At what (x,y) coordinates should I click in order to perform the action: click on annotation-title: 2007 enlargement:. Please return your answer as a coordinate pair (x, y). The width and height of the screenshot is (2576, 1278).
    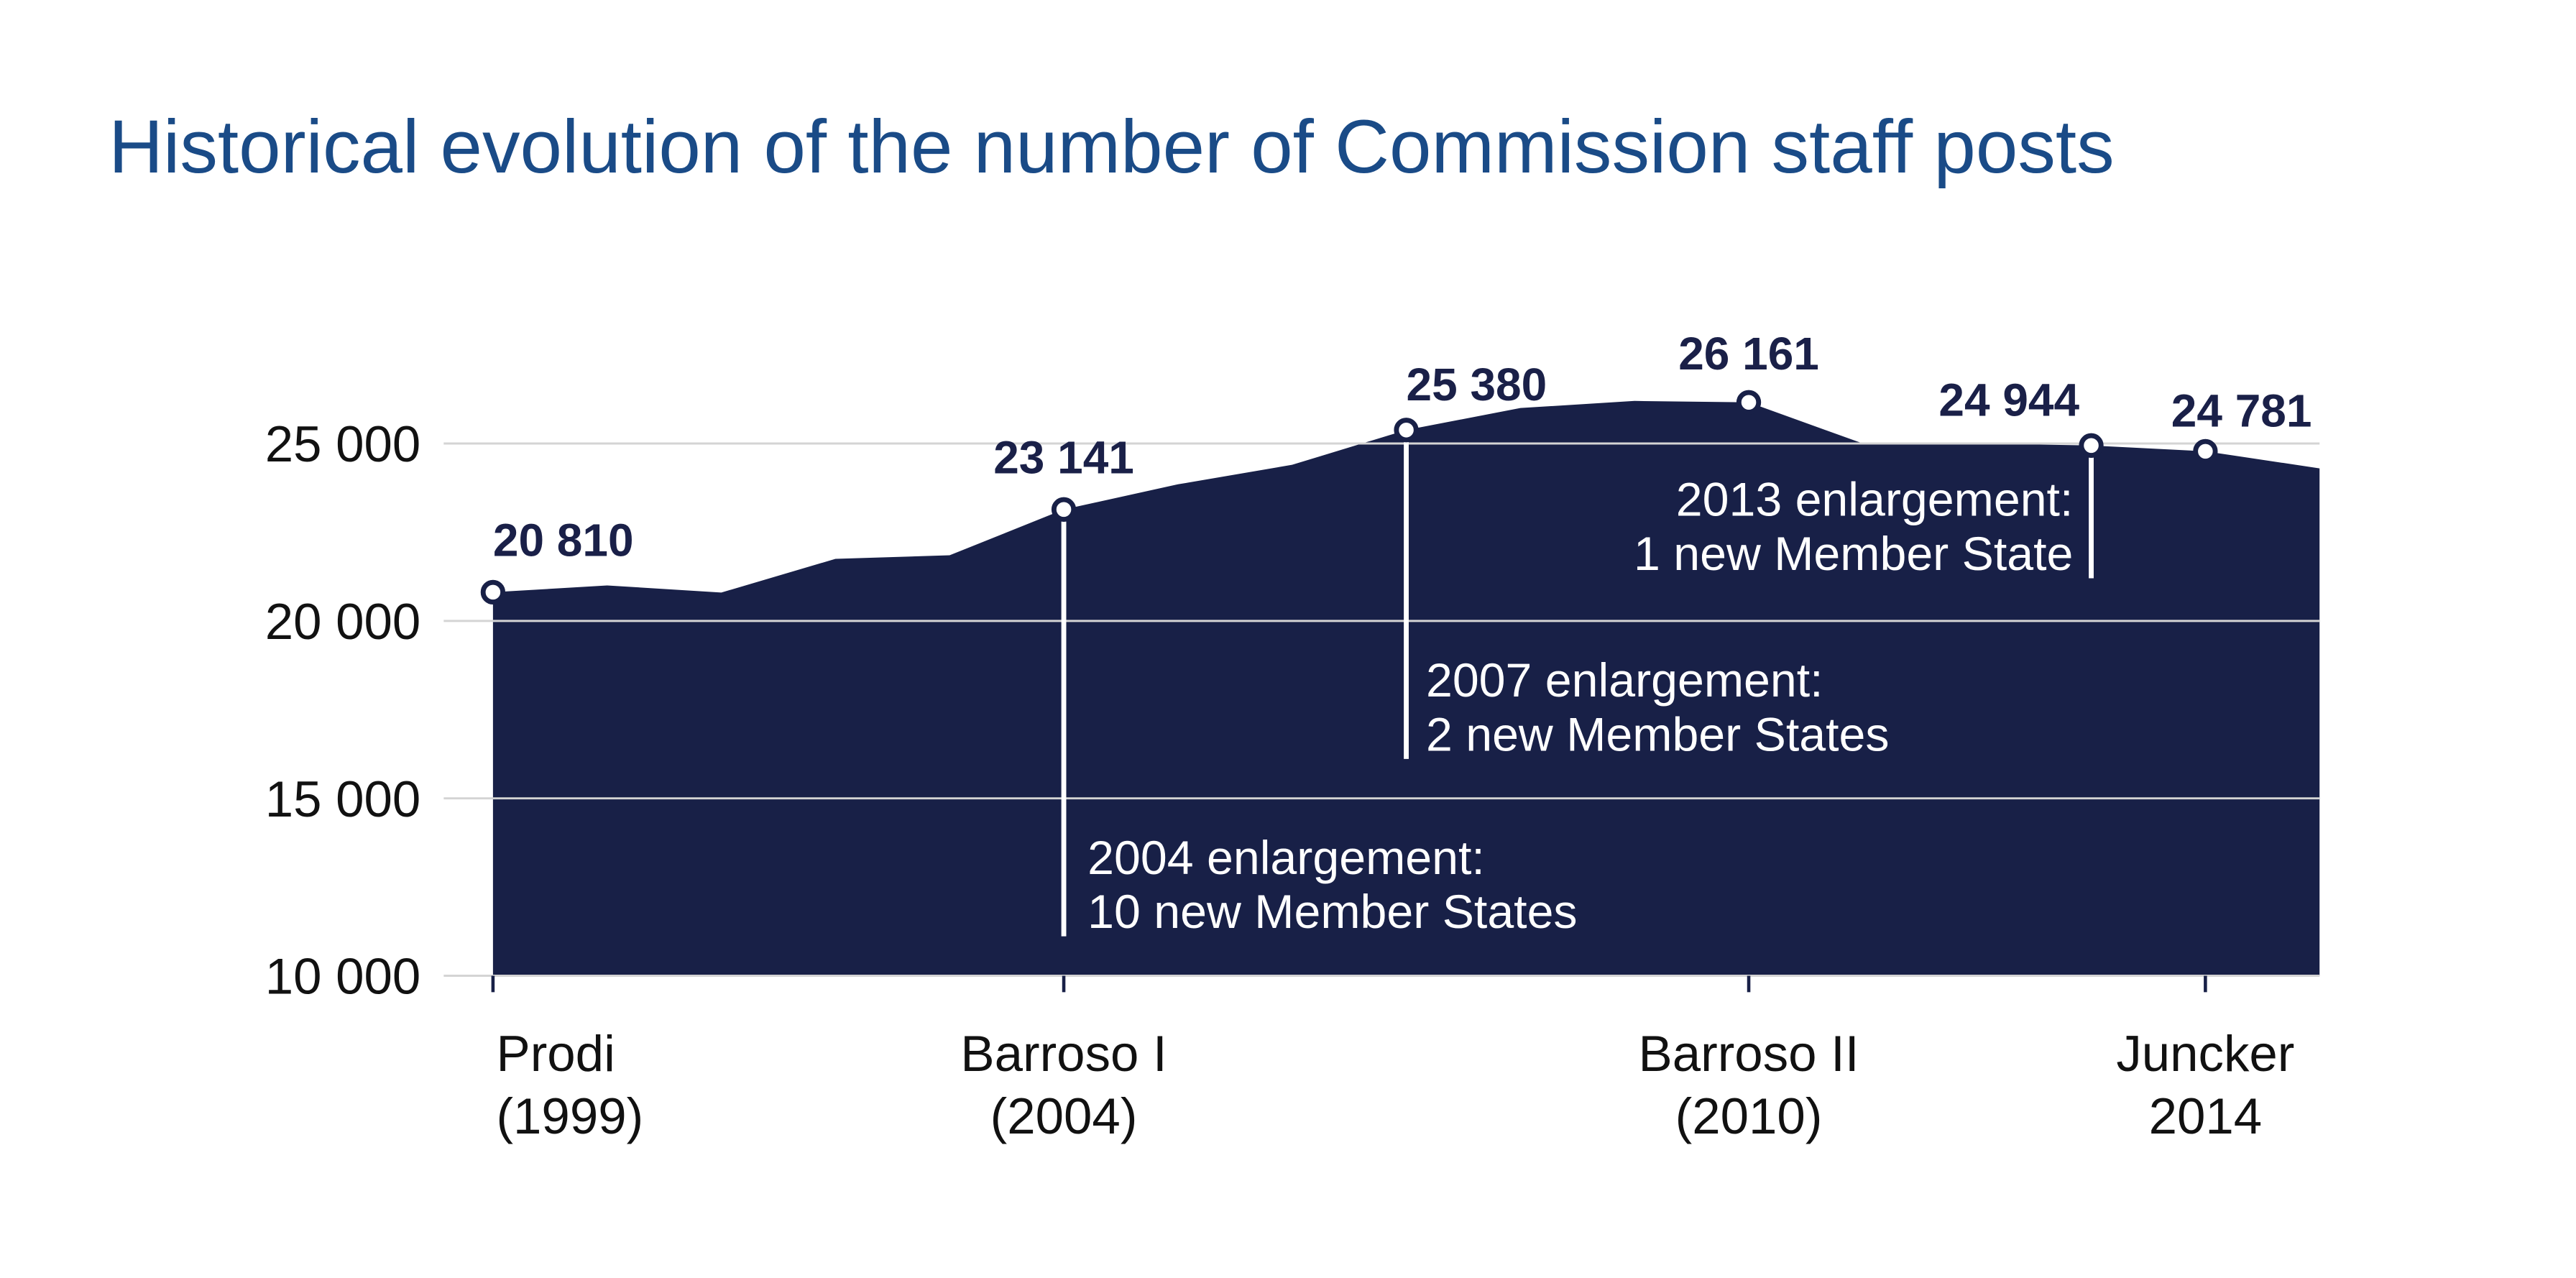
    Looking at the image, I should click on (1624, 681).